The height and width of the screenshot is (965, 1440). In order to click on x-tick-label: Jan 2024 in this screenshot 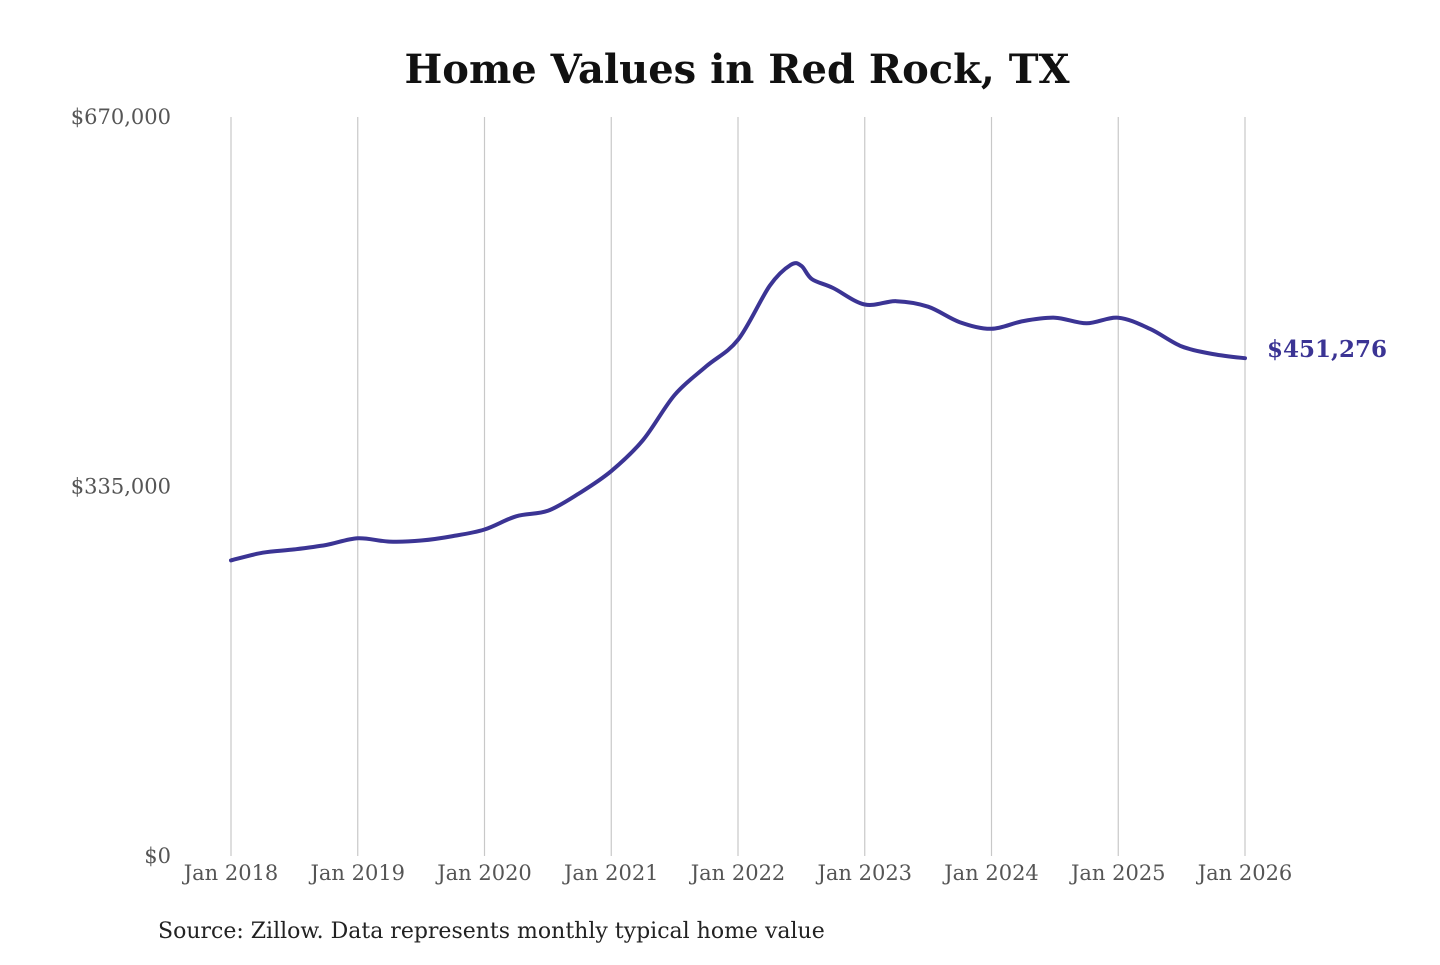, I will do `click(990, 873)`.